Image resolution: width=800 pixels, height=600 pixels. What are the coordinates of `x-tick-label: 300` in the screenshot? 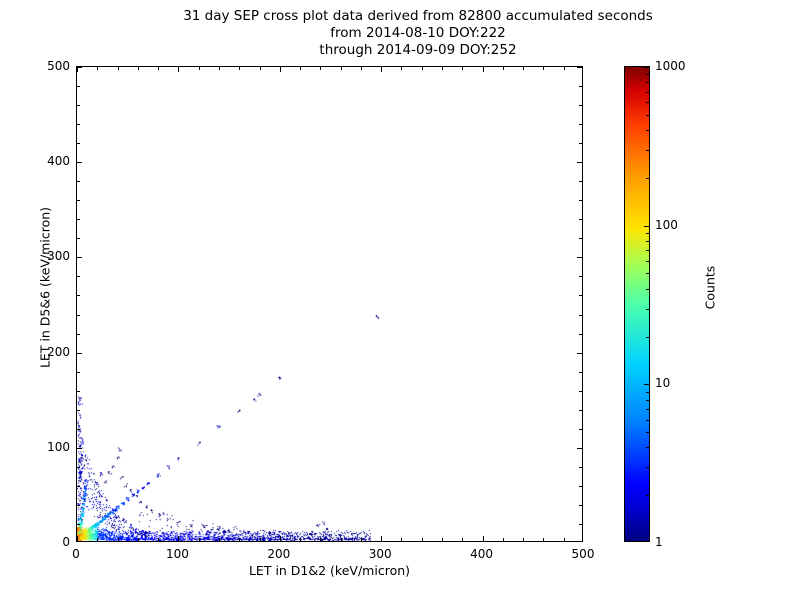 It's located at (380, 554).